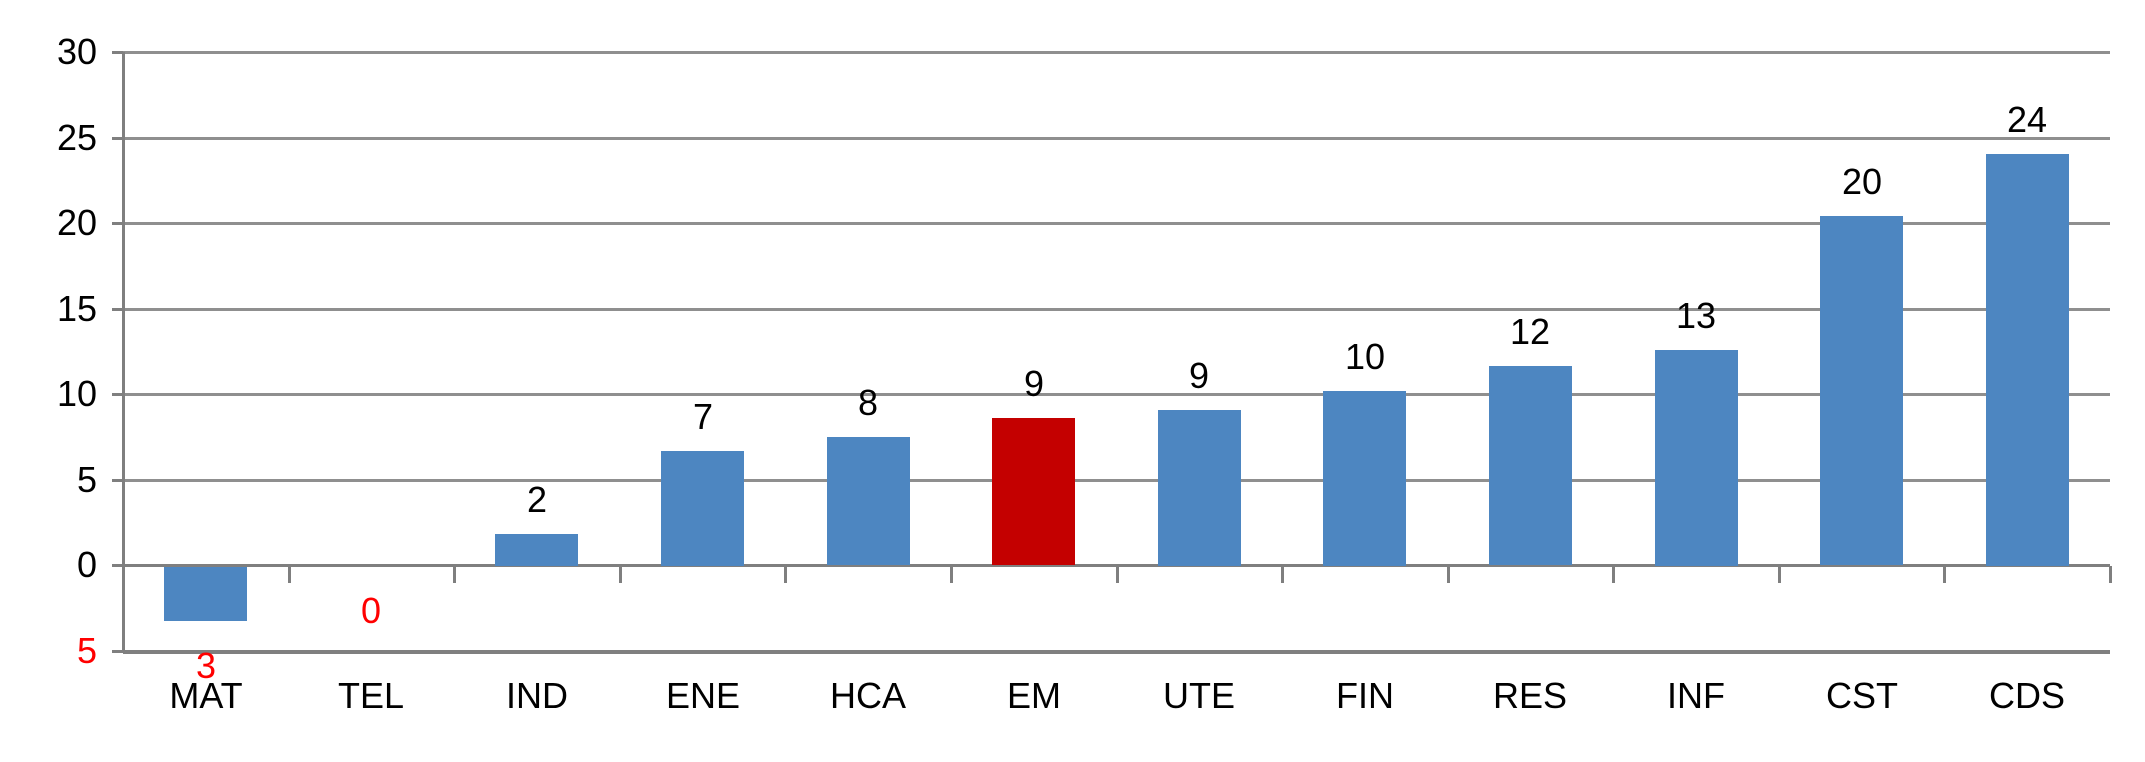  I want to click on bar-value-label: 8, so click(868, 402).